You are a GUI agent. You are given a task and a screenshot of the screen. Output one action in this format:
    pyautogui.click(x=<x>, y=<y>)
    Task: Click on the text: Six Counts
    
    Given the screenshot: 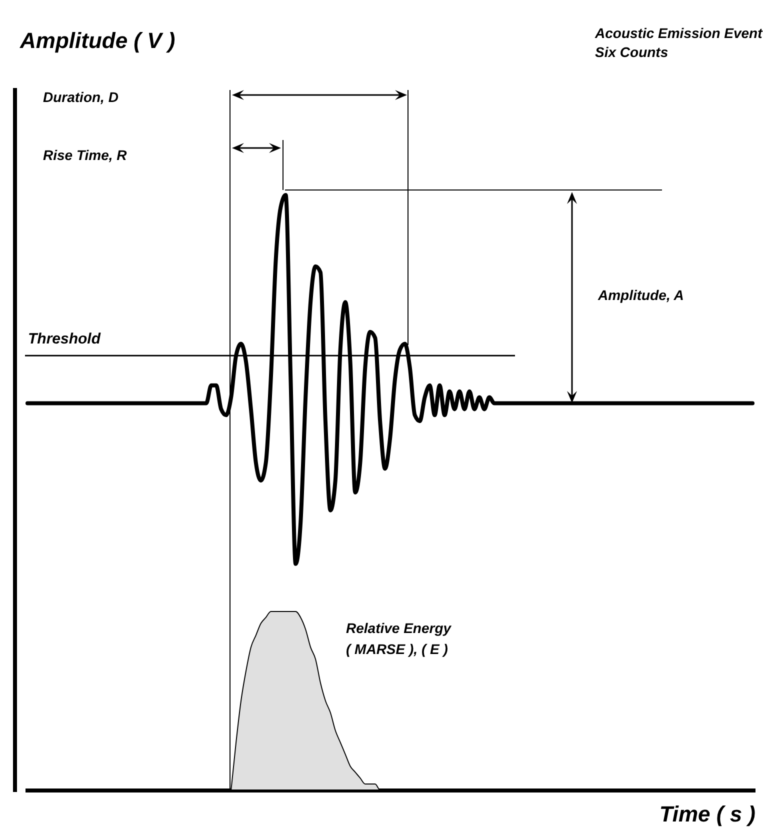 What is the action you would take?
    pyautogui.click(x=631, y=52)
    